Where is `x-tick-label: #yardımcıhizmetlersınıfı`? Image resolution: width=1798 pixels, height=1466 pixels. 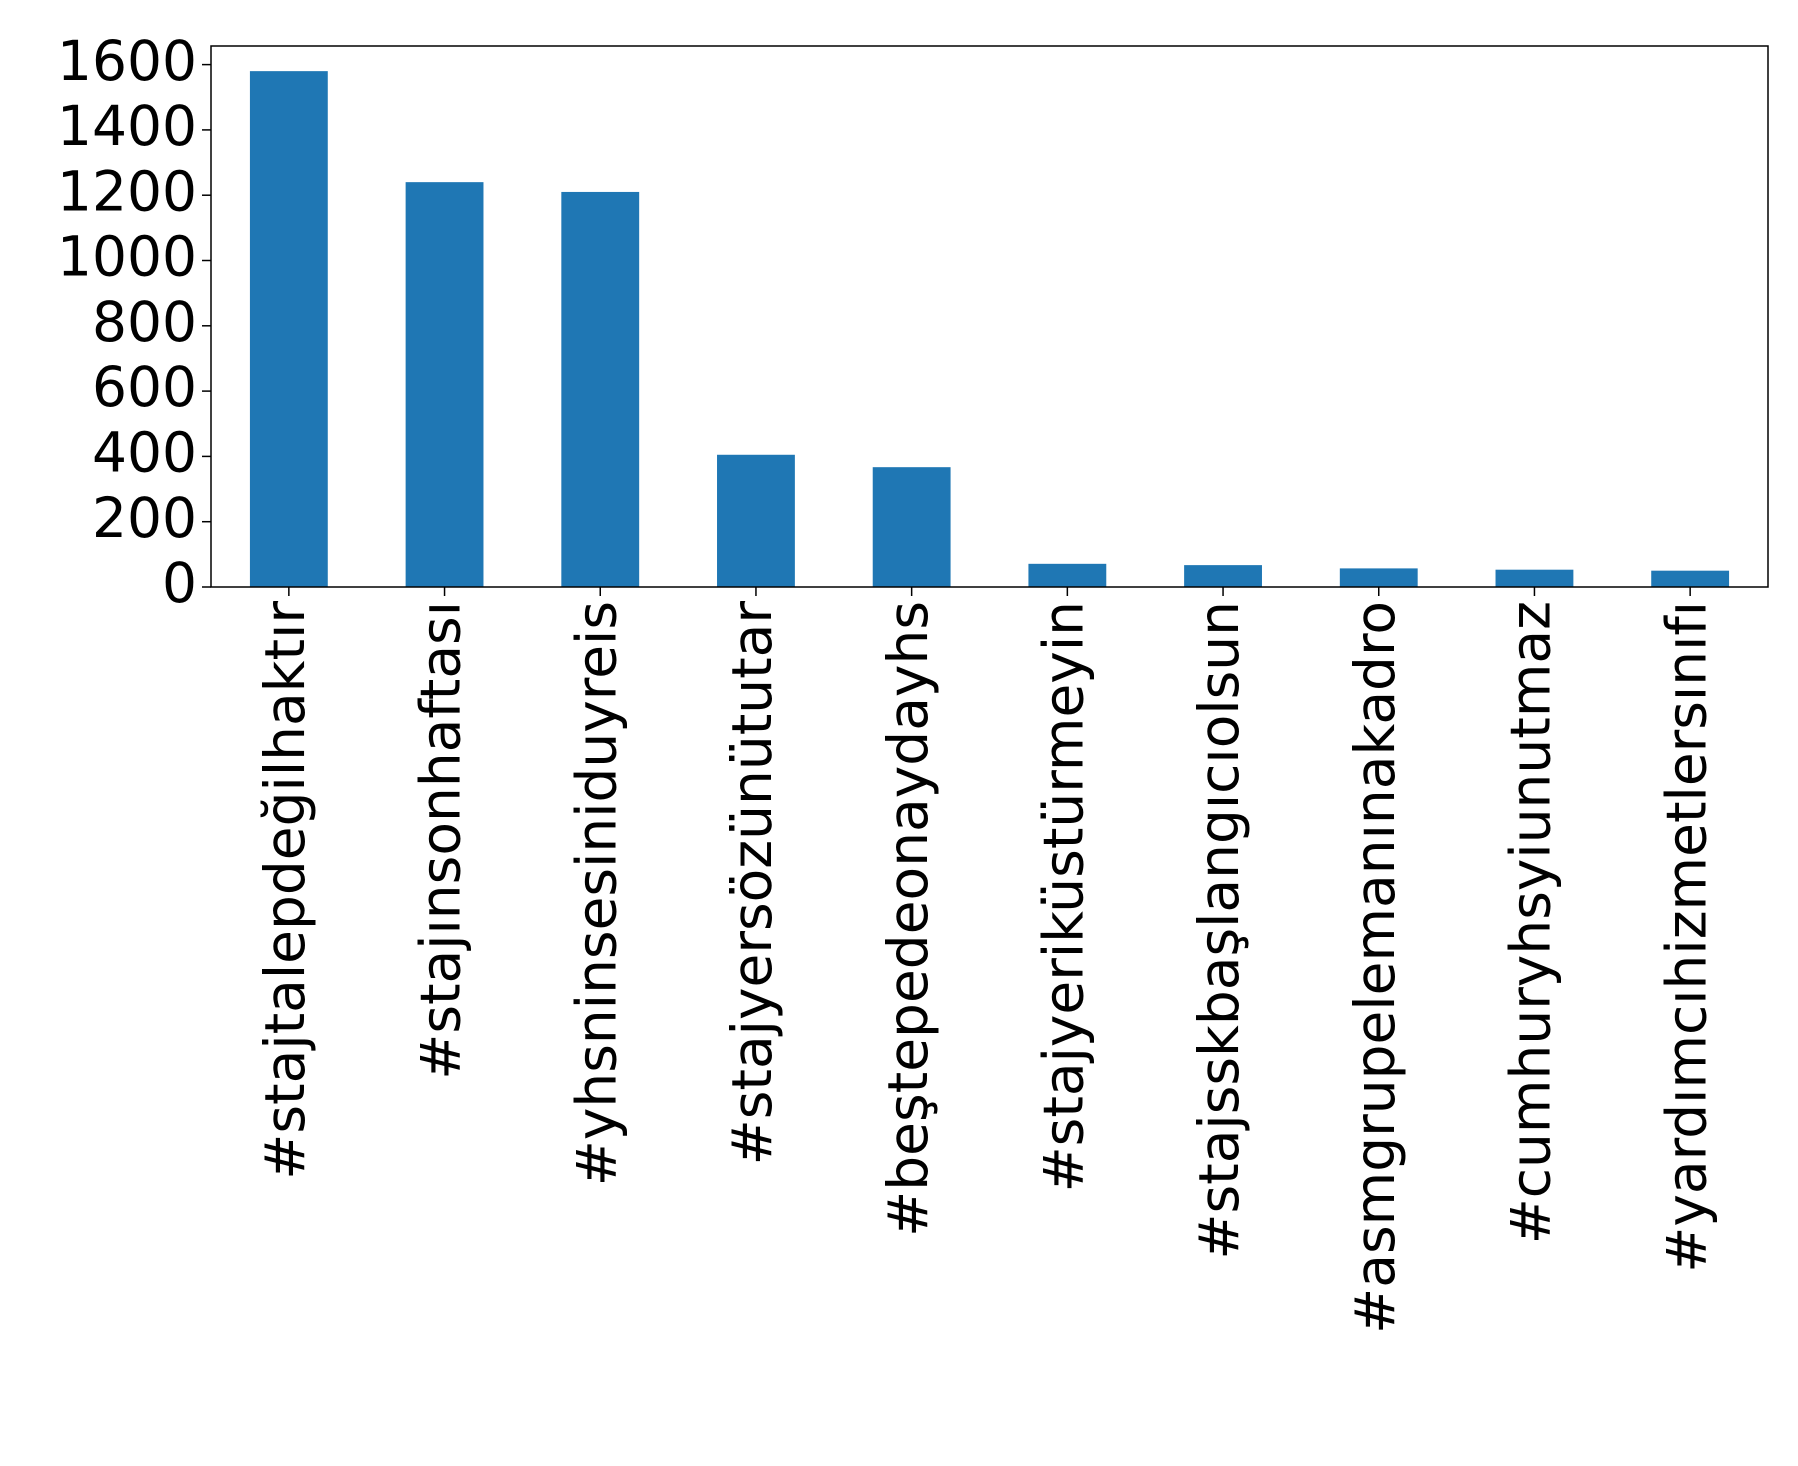
x-tick-label: #yardımcıhizmetlersınıfı is located at coordinates (1686, 937).